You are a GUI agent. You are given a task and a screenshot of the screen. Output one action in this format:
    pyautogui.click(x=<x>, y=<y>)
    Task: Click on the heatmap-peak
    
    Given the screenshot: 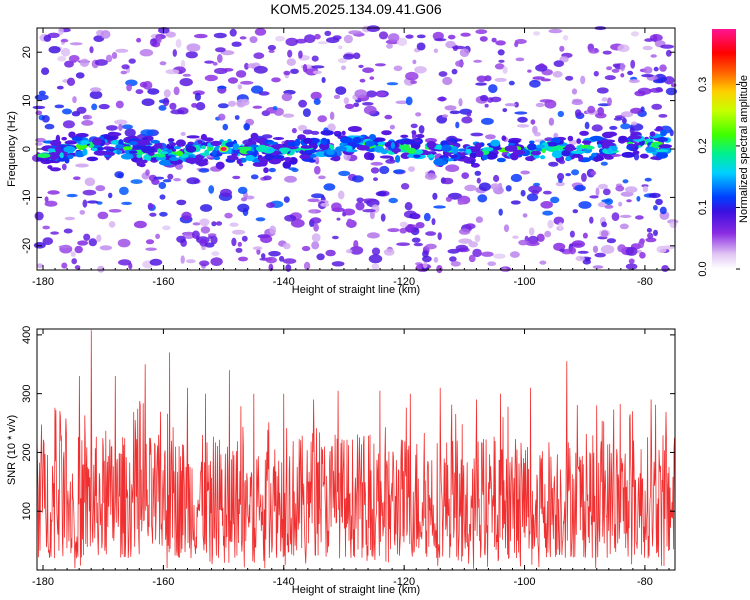 What is the action you would take?
    pyautogui.click(x=223, y=149)
    